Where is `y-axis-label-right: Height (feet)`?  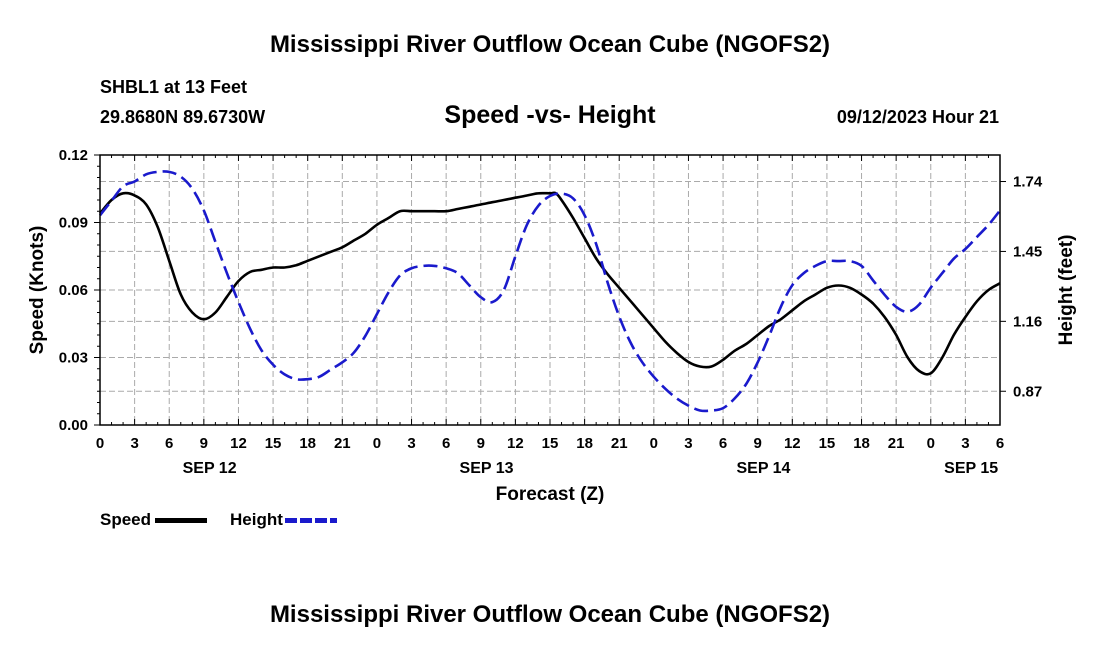 y-axis-label-right: Height (feet) is located at coordinates (1066, 290).